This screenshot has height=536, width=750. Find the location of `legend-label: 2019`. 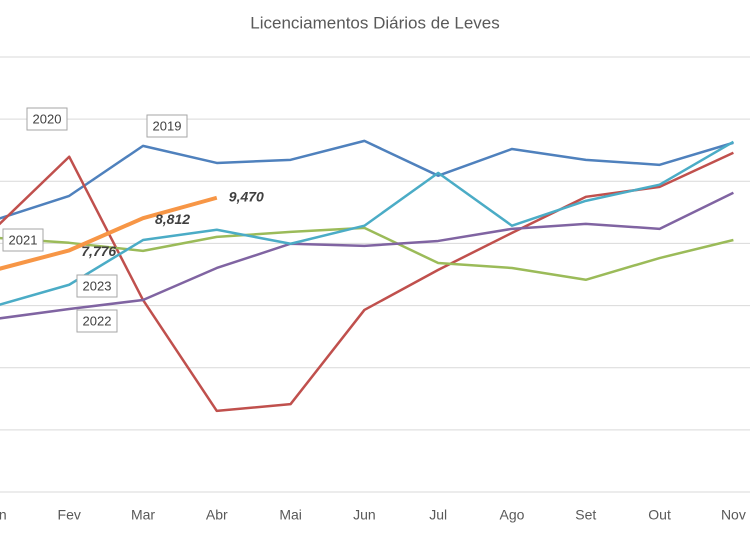

legend-label: 2019 is located at coordinates (167, 125).